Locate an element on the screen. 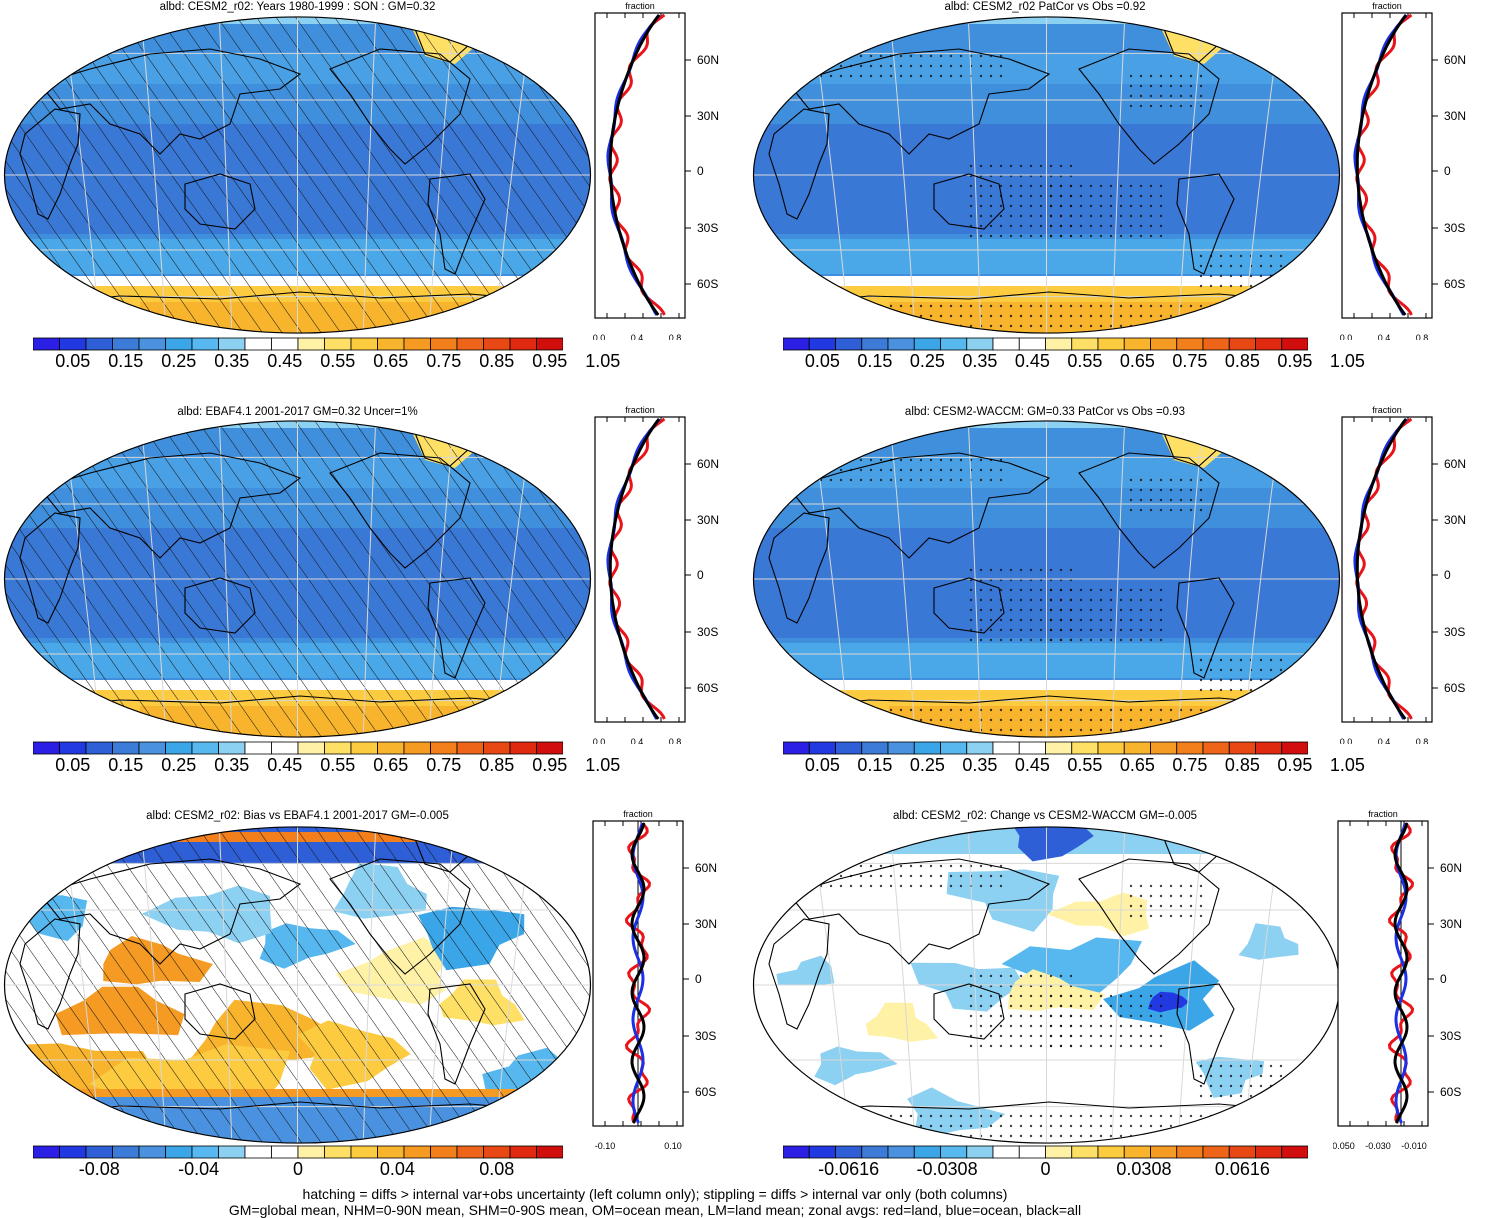  colorbar is located at coordinates (298, 1152).